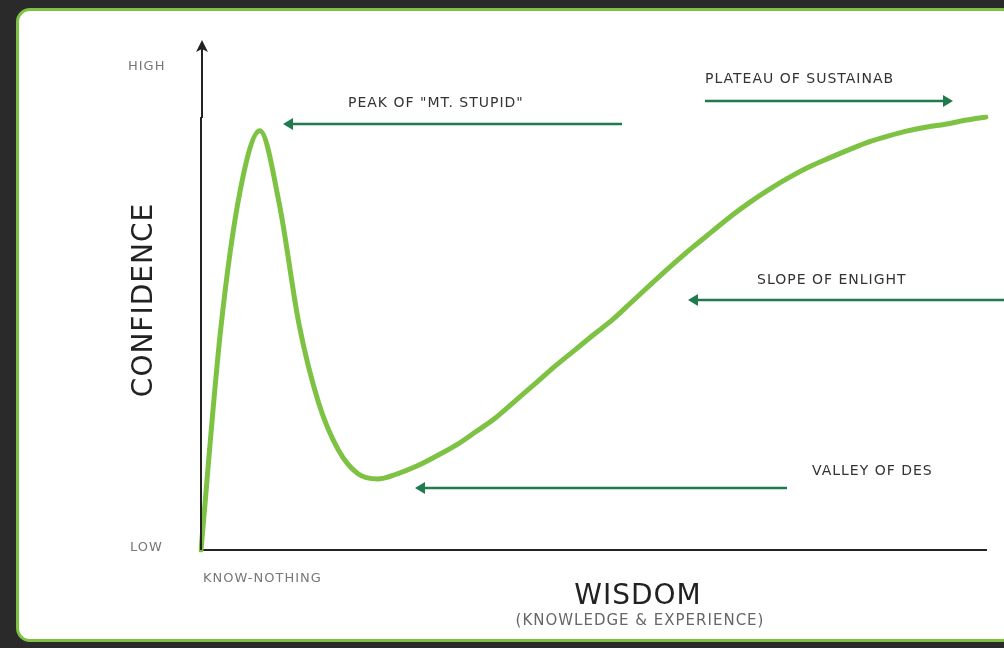 The image size is (1004, 648). What do you see at coordinates (872, 470) in the screenshot?
I see `annotation: VALLEY OF DES` at bounding box center [872, 470].